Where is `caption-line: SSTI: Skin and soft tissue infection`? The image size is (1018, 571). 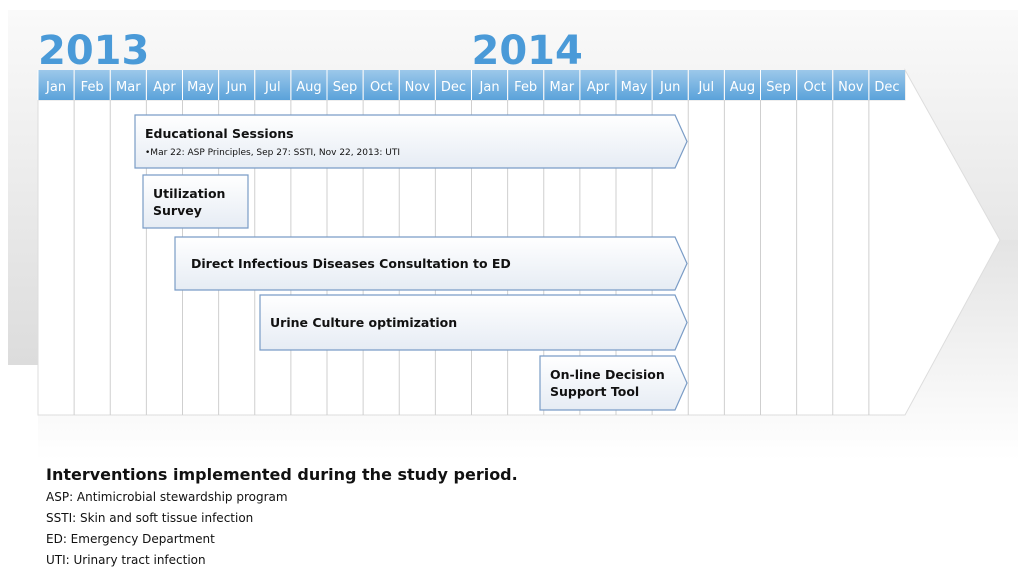
caption-line: SSTI: Skin and soft tissue infection is located at coordinates (150, 518).